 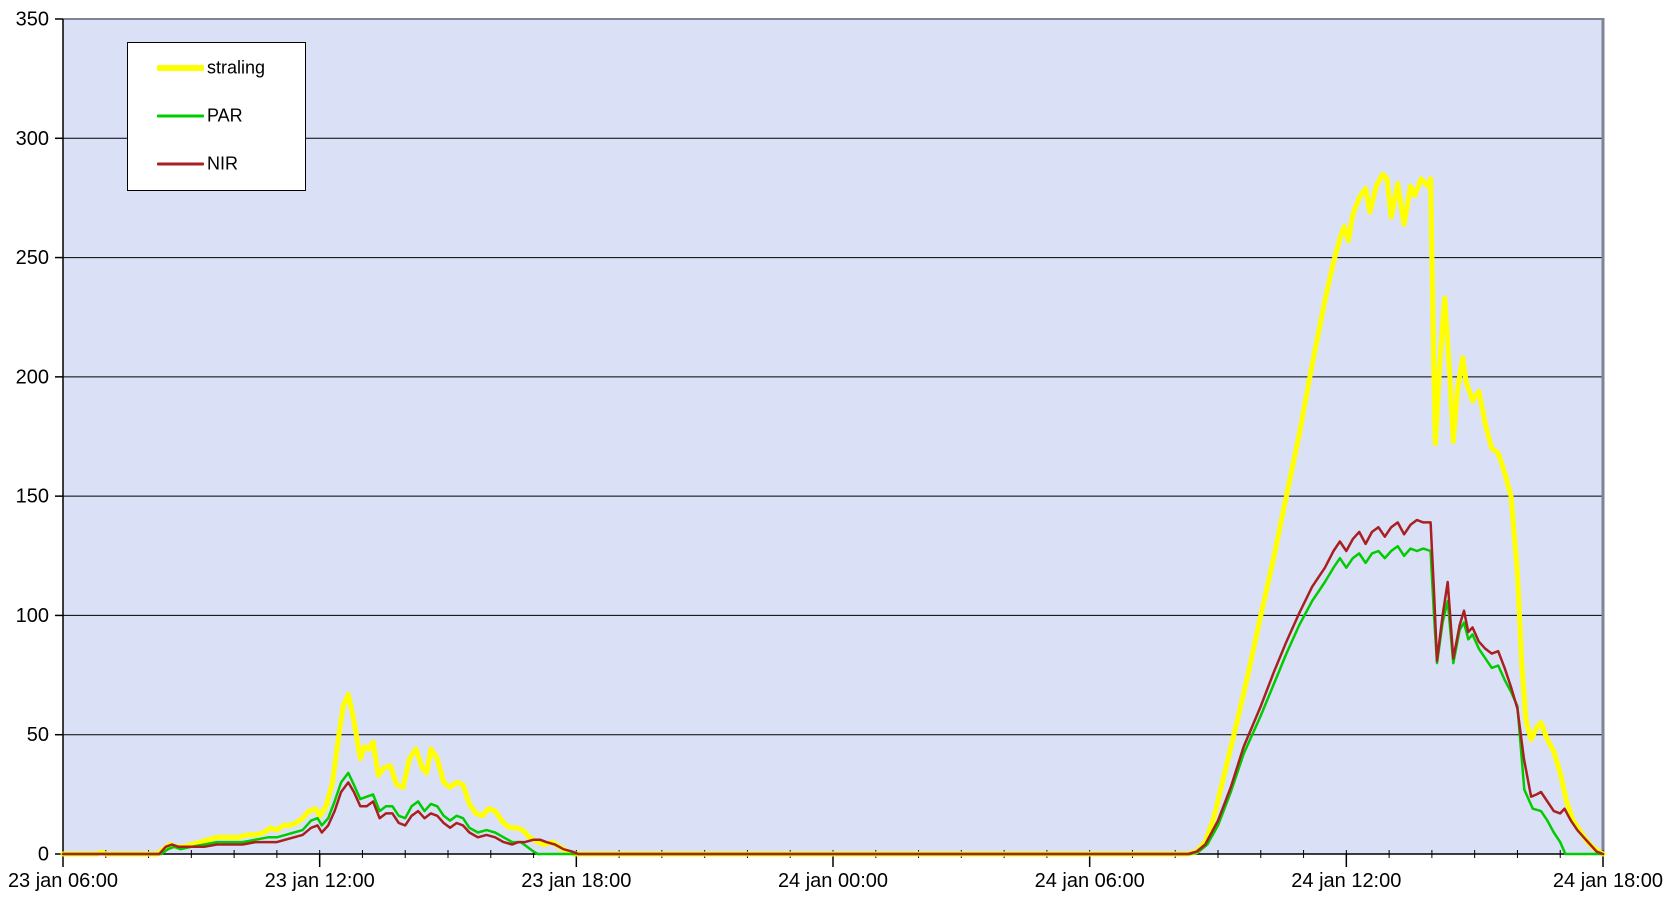 What do you see at coordinates (576, 881) in the screenshot?
I see `x-tick-label-18: 23 jan 18:00` at bounding box center [576, 881].